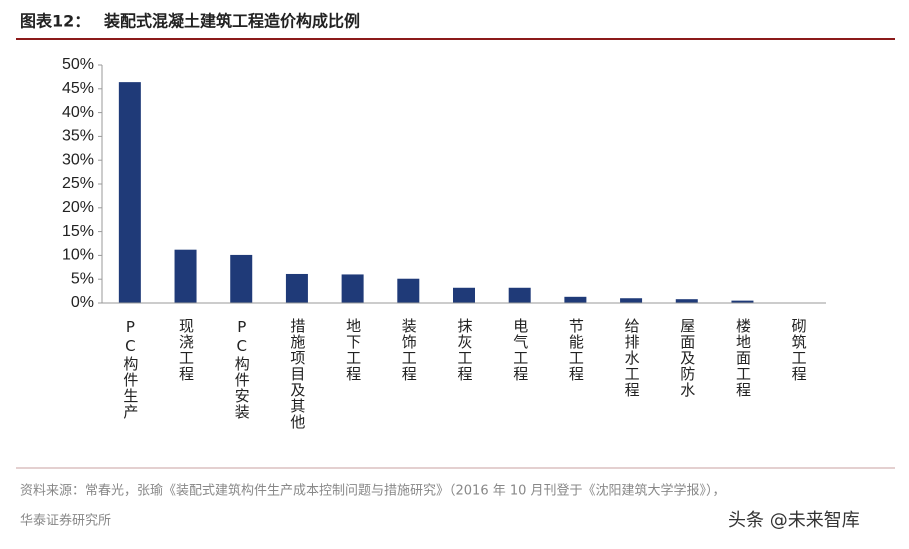 This screenshot has width=909, height=549. I want to click on y-tick-label: 45%, so click(78, 88).